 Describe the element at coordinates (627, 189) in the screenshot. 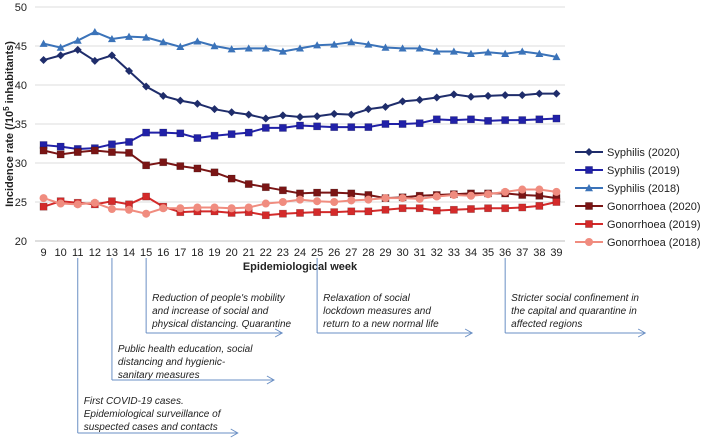

I see `legend-item: Syphilis (2018)` at that location.